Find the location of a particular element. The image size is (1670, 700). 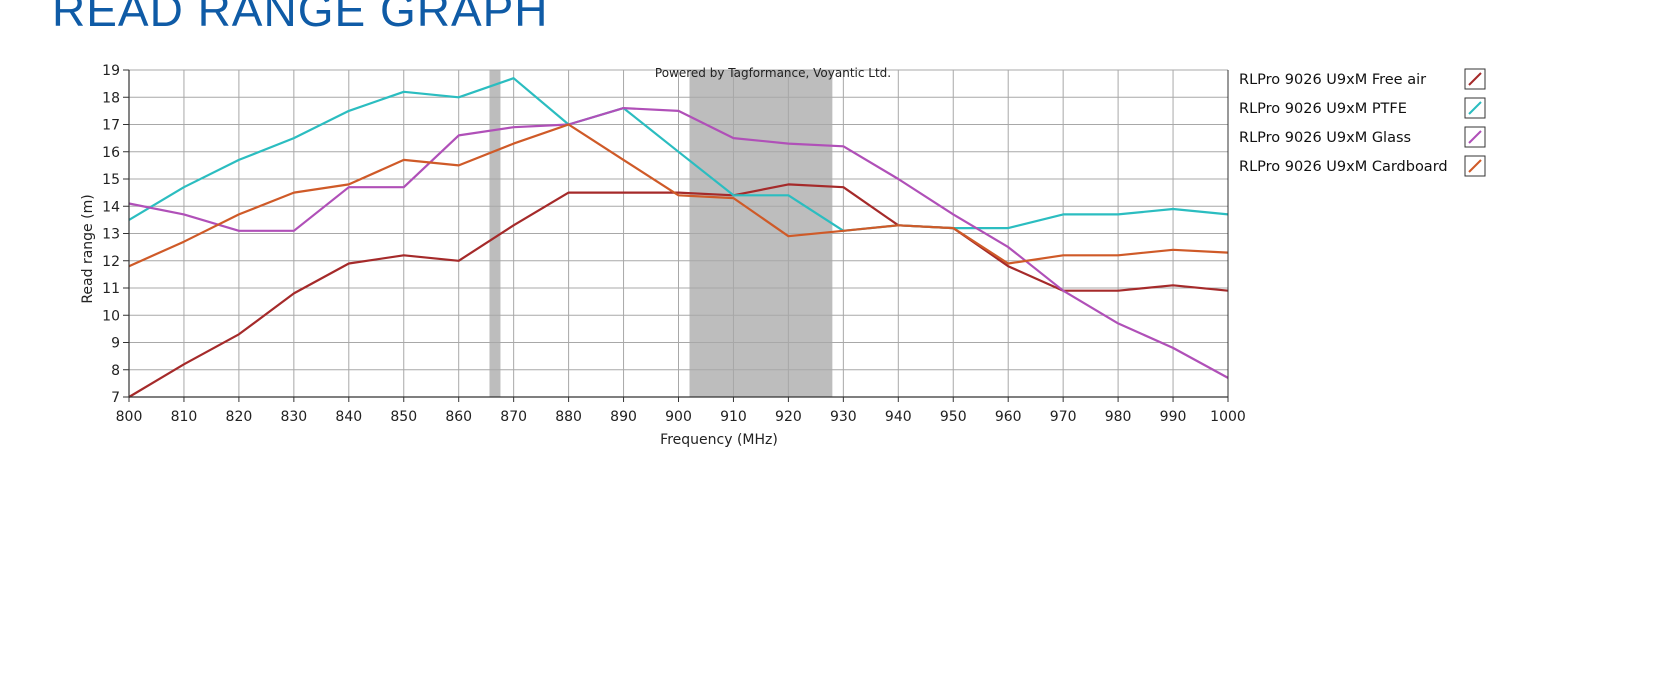

x-tick-label: 870 is located at coordinates (513, 417).